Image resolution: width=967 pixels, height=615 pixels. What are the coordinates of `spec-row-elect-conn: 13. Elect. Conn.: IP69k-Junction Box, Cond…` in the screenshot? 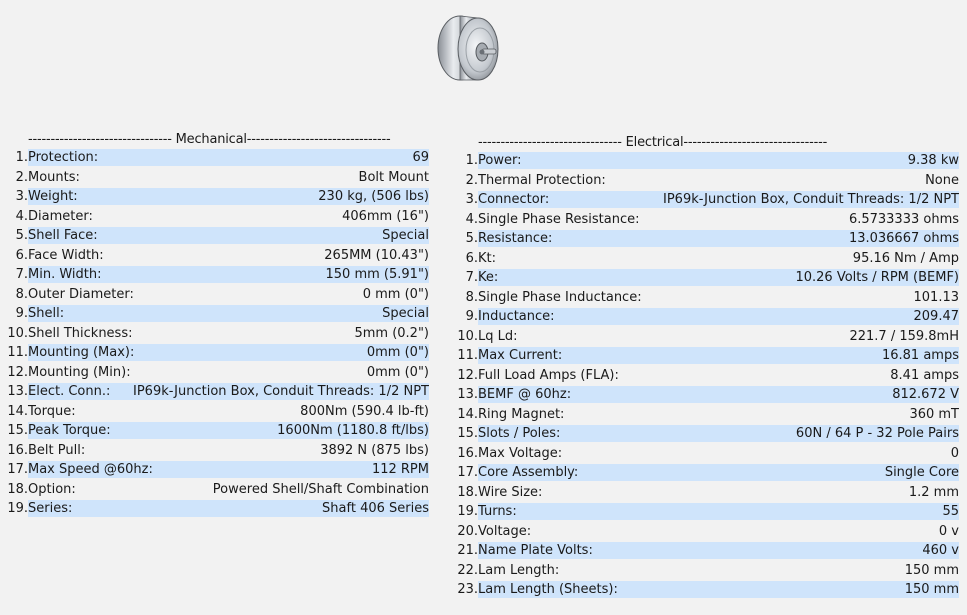 It's located at (214, 392).